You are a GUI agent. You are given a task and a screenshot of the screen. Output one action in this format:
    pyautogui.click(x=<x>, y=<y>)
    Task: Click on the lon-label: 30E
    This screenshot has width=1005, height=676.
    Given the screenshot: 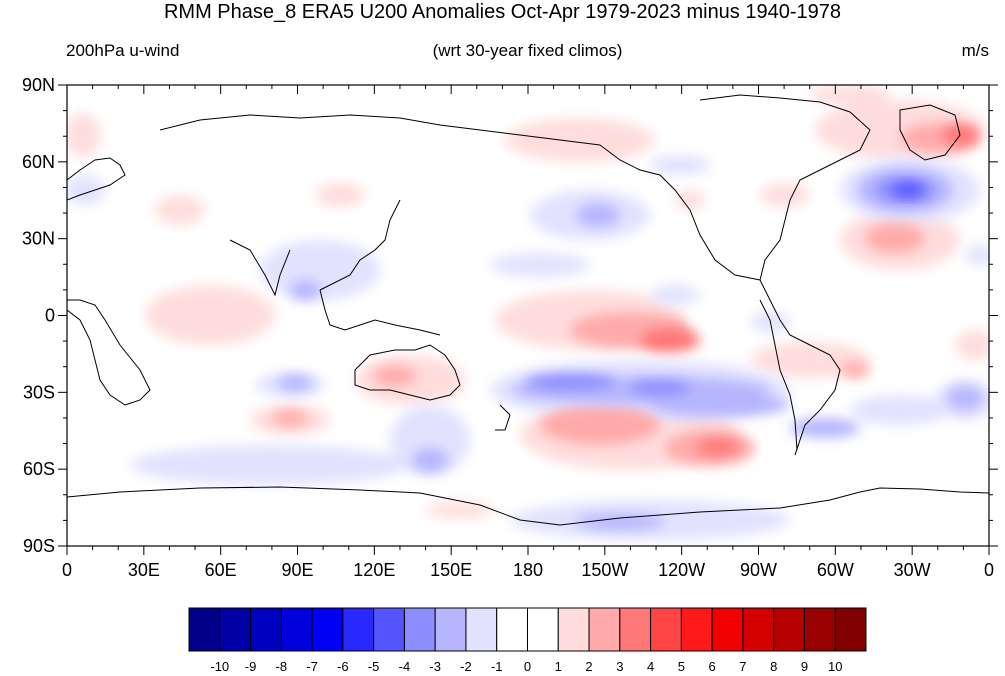 What is the action you would take?
    pyautogui.click(x=144, y=570)
    